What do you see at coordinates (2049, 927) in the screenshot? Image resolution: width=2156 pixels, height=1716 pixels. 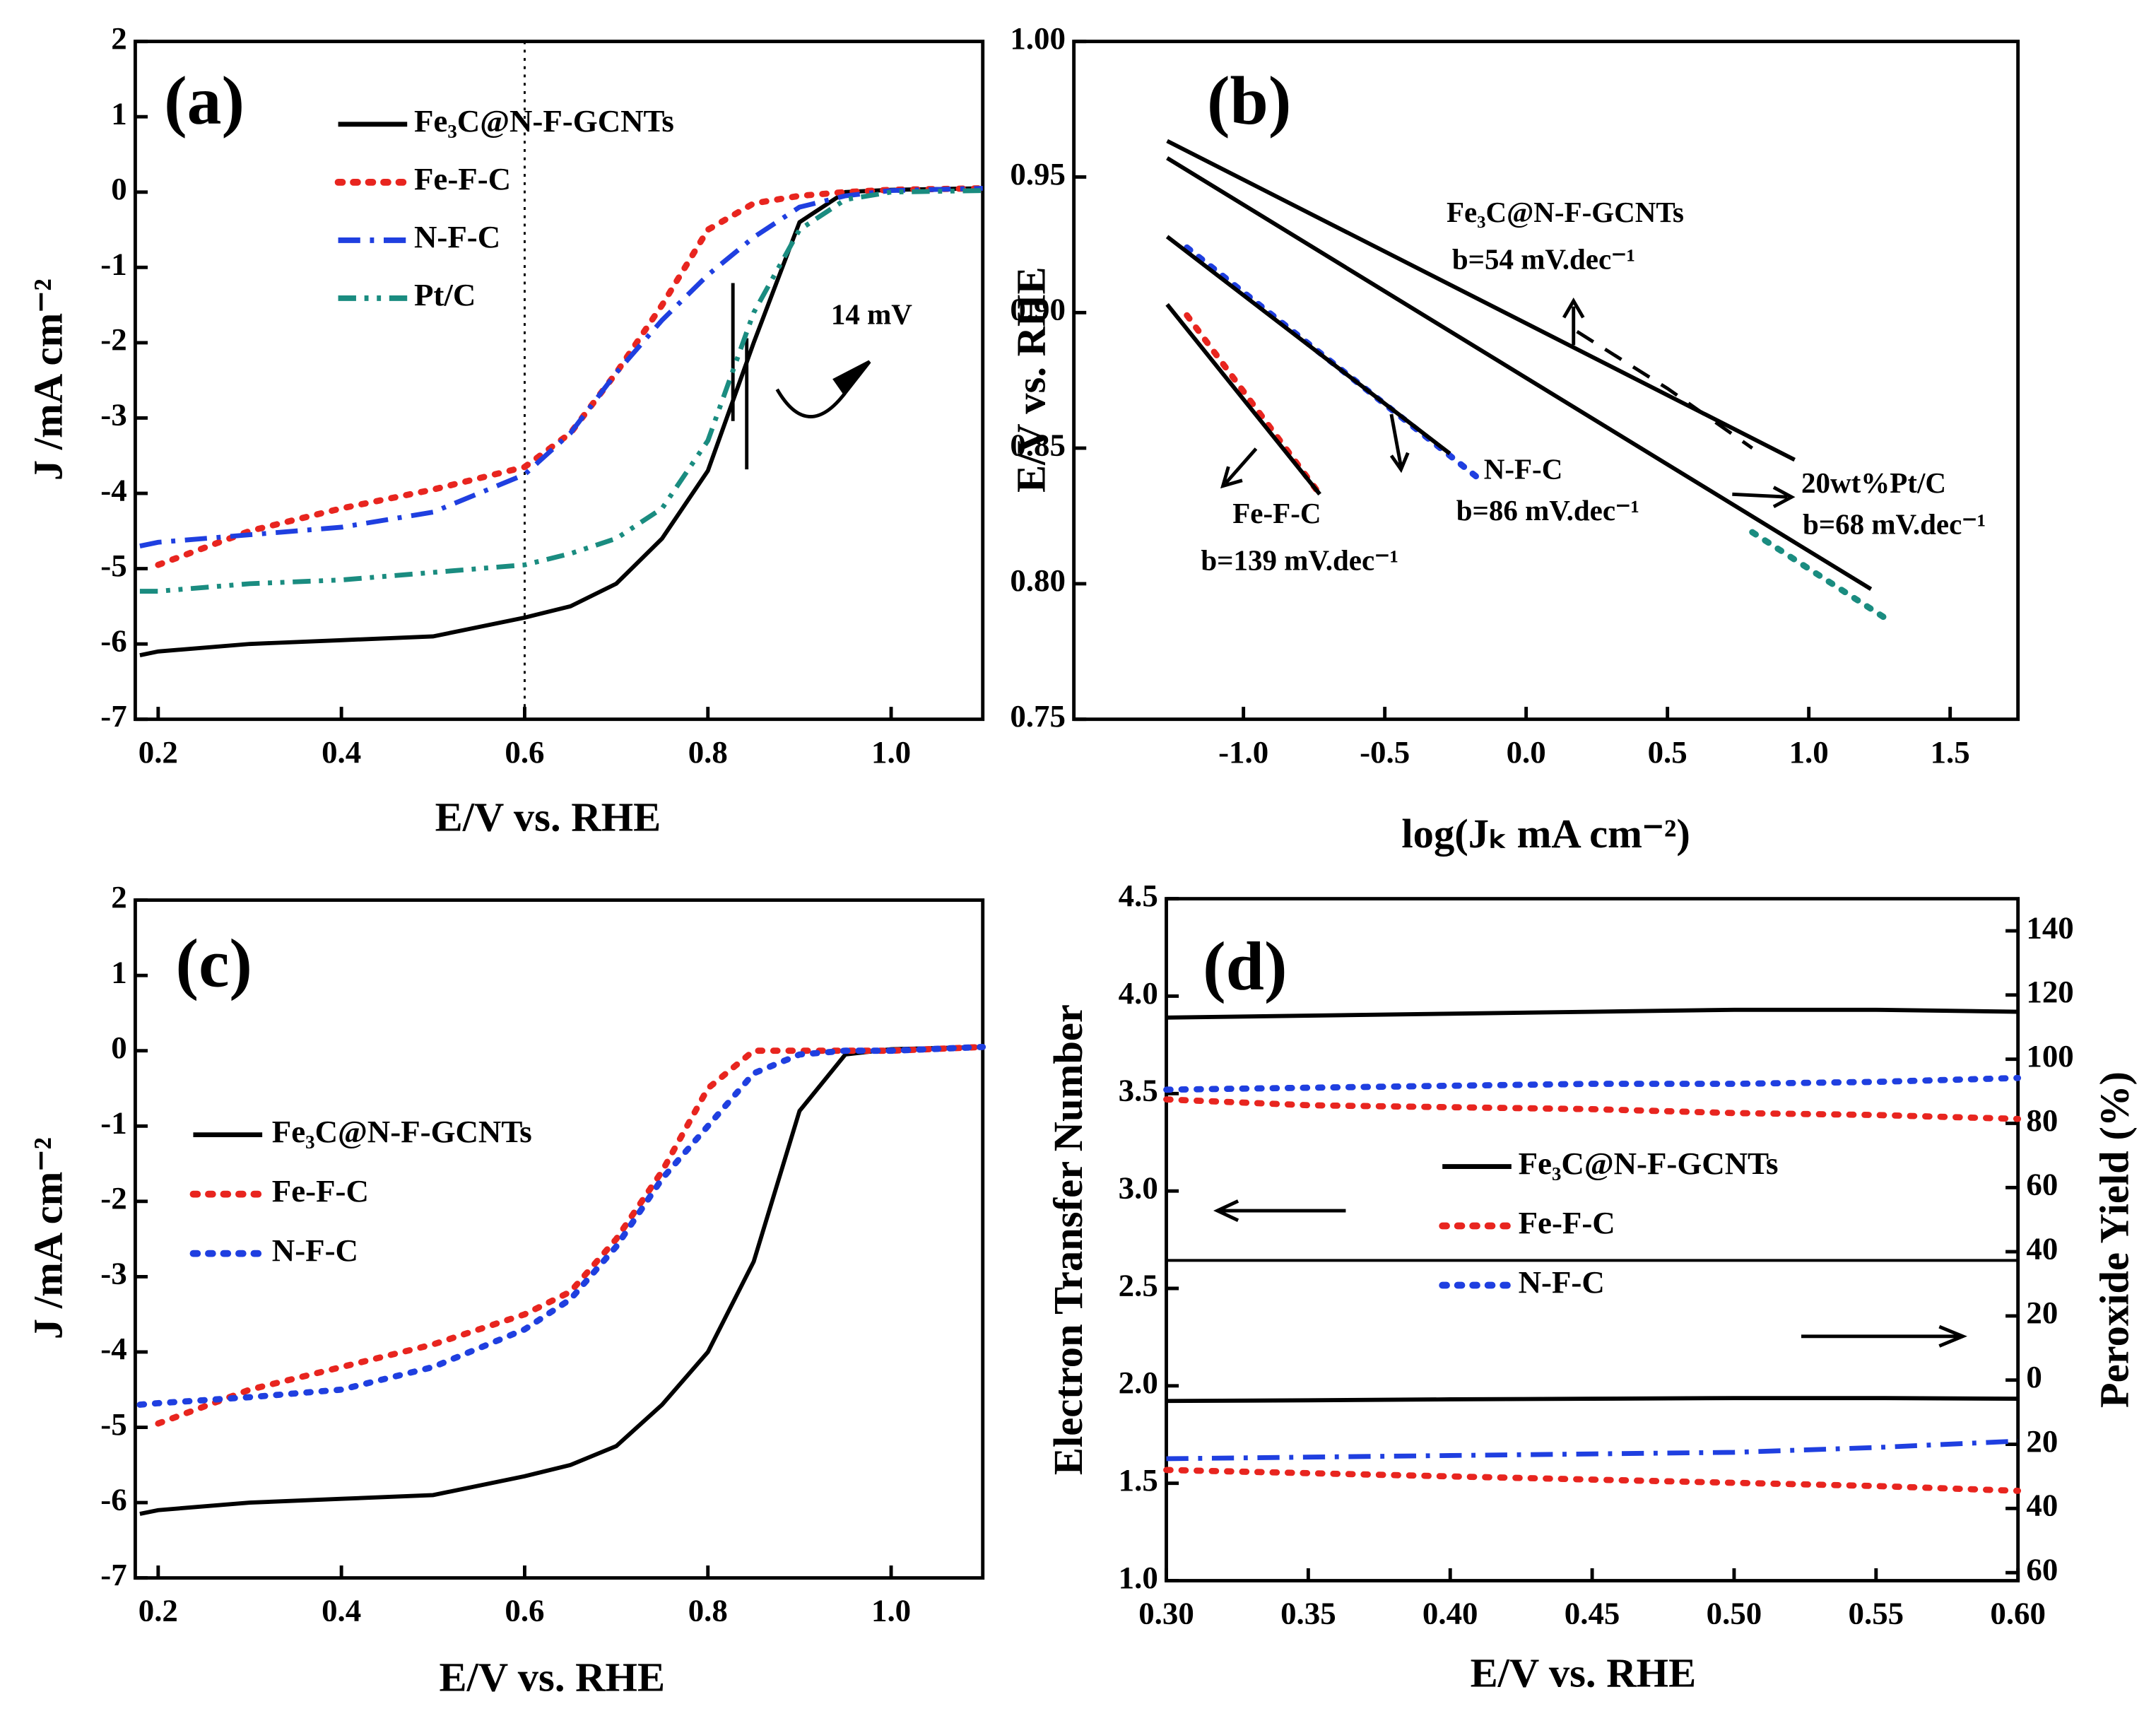 I see `y2-tick-label: 140` at bounding box center [2049, 927].